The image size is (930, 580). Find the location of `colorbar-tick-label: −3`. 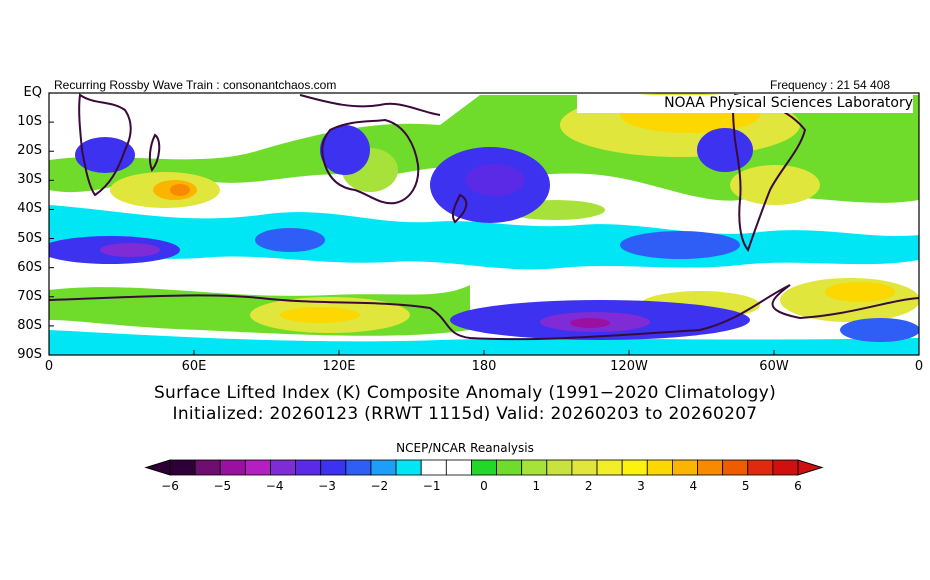

colorbar-tick-label: −3 is located at coordinates (327, 486).